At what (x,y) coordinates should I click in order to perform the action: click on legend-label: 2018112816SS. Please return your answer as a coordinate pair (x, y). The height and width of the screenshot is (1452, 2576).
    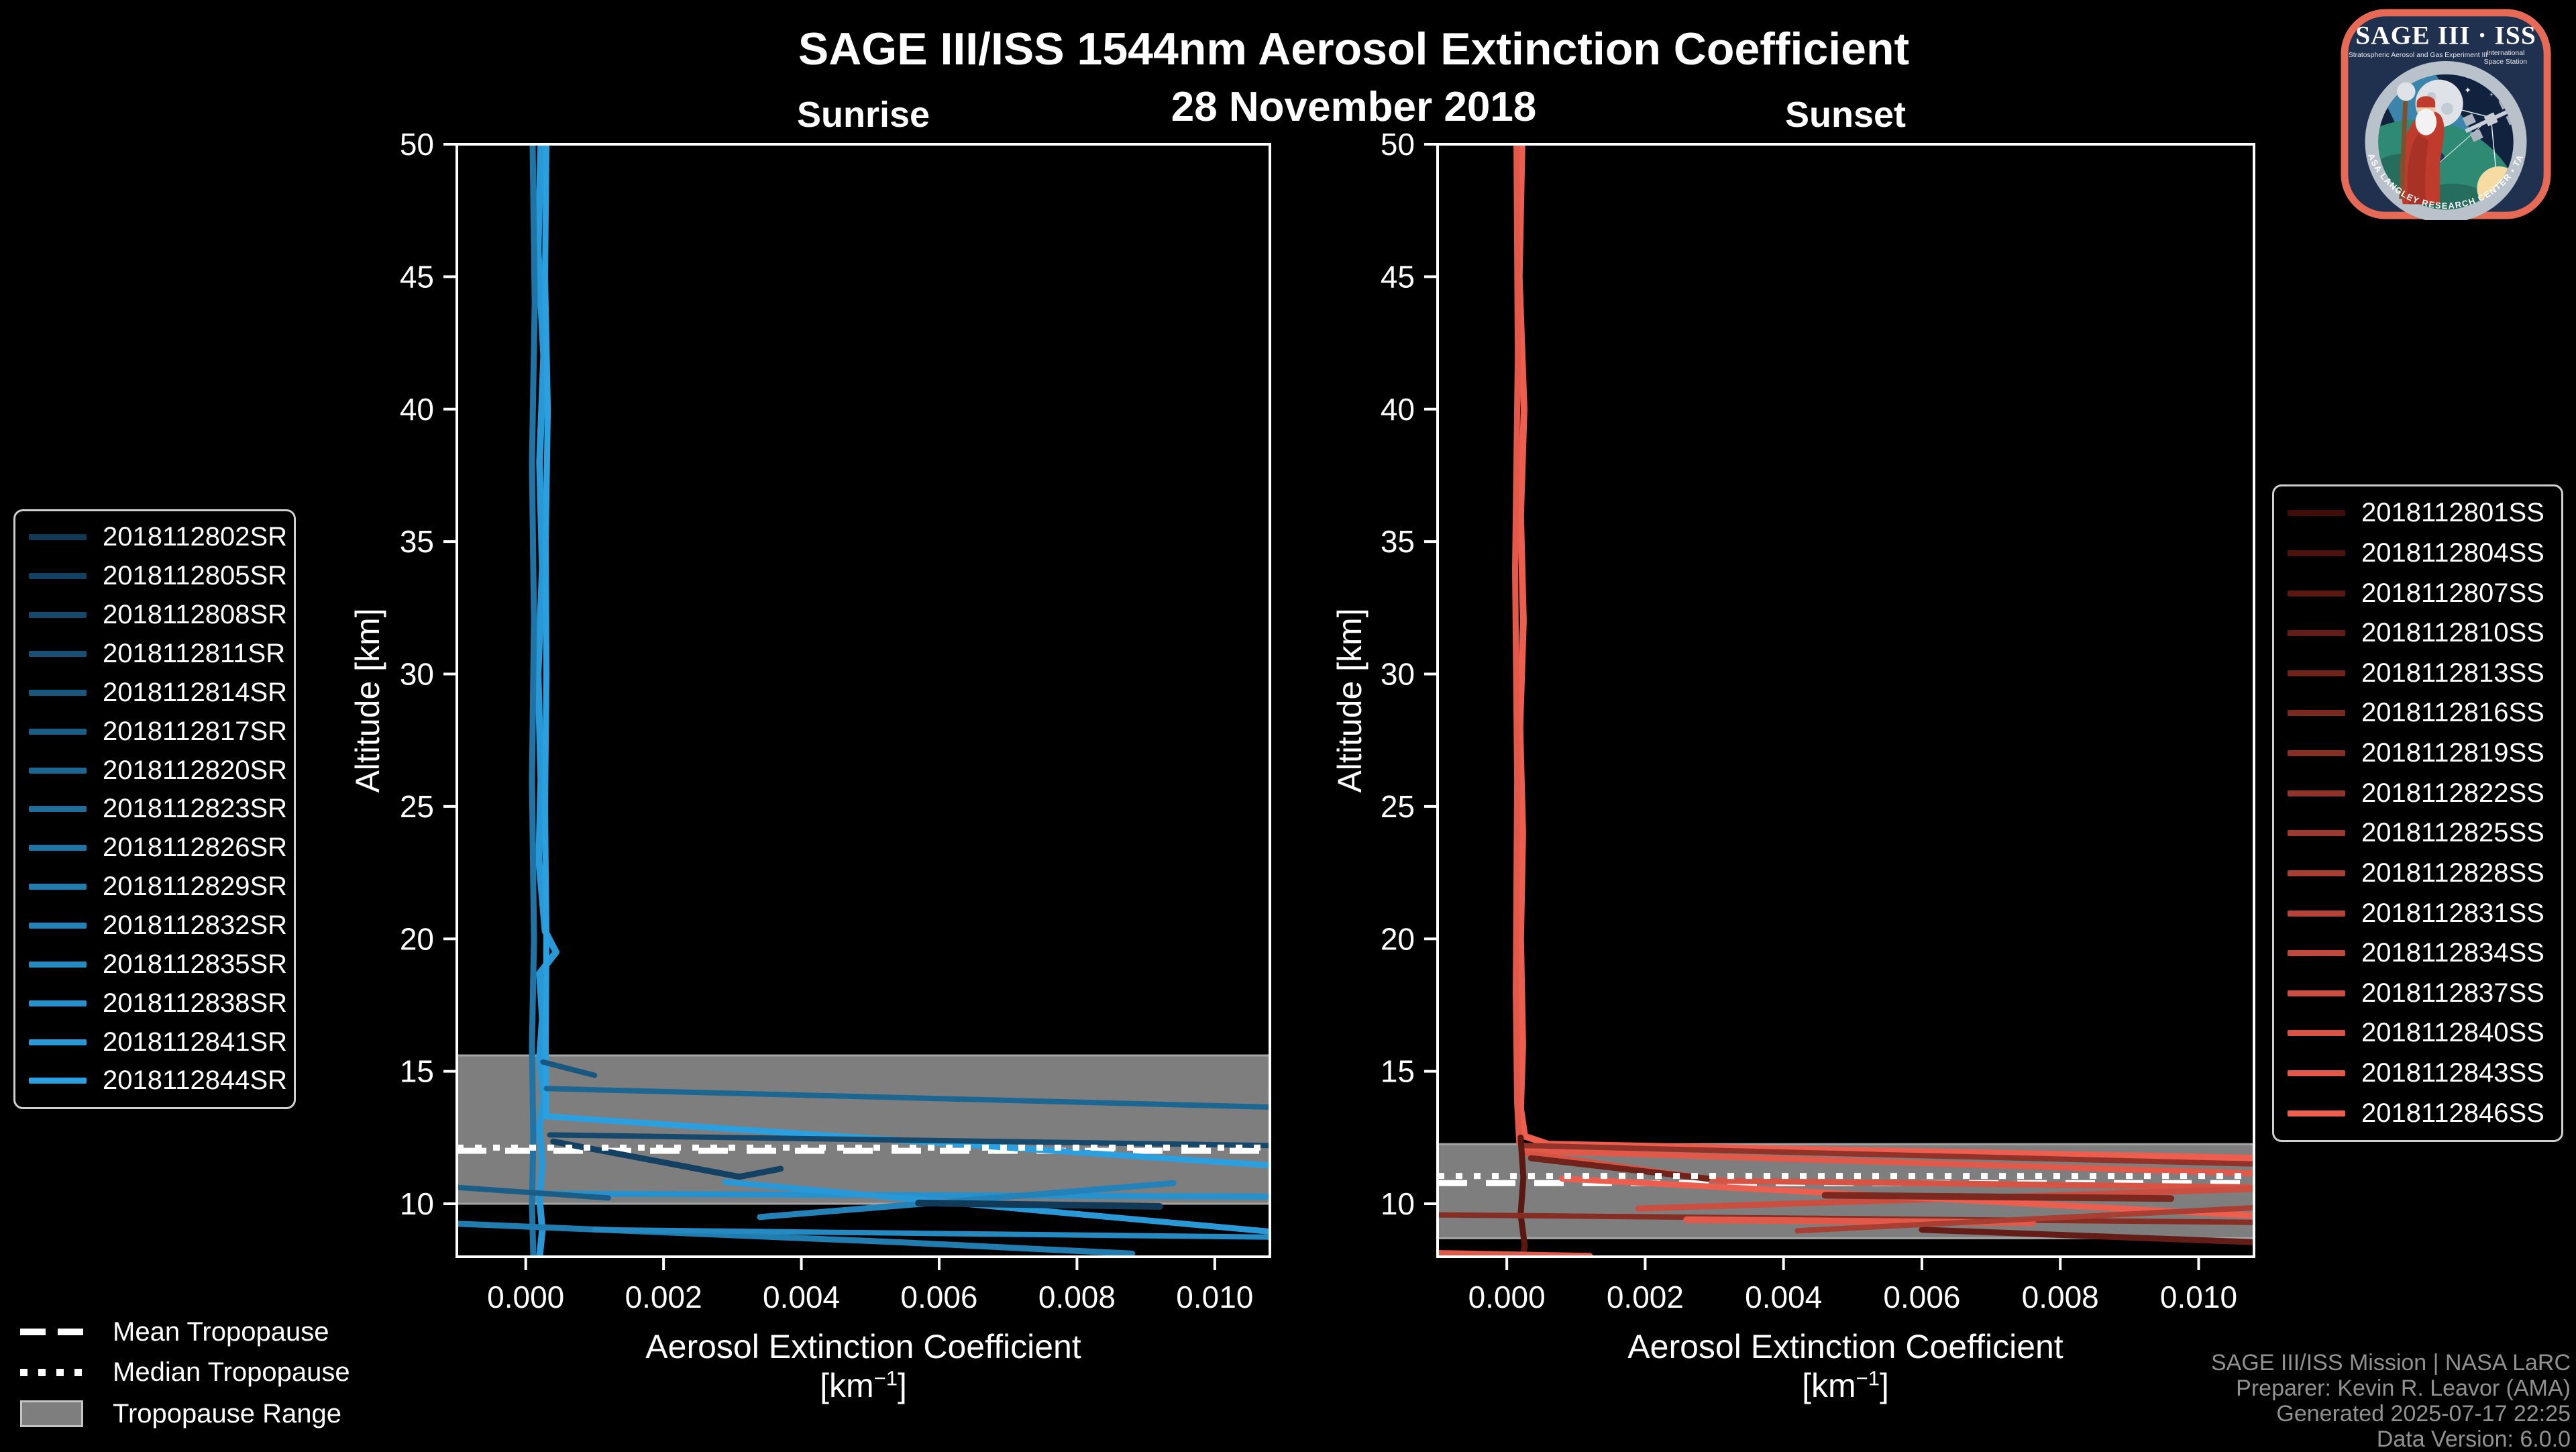
    Looking at the image, I should click on (2452, 713).